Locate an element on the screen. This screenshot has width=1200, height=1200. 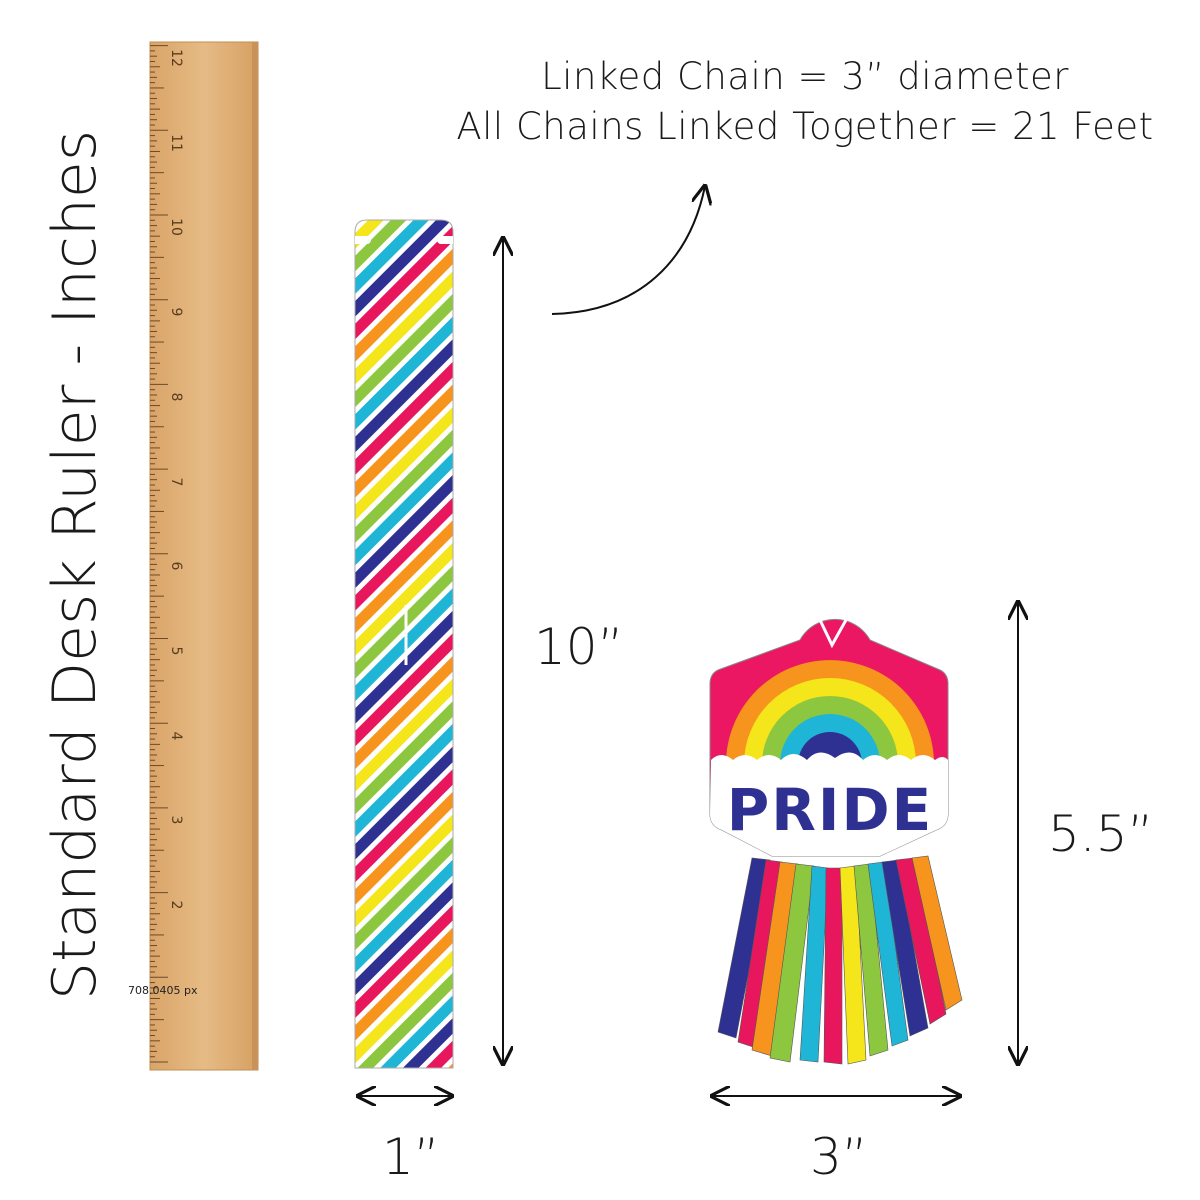
ruler-label: Standard Desk Ruler - Inches is located at coordinates (75, 565).